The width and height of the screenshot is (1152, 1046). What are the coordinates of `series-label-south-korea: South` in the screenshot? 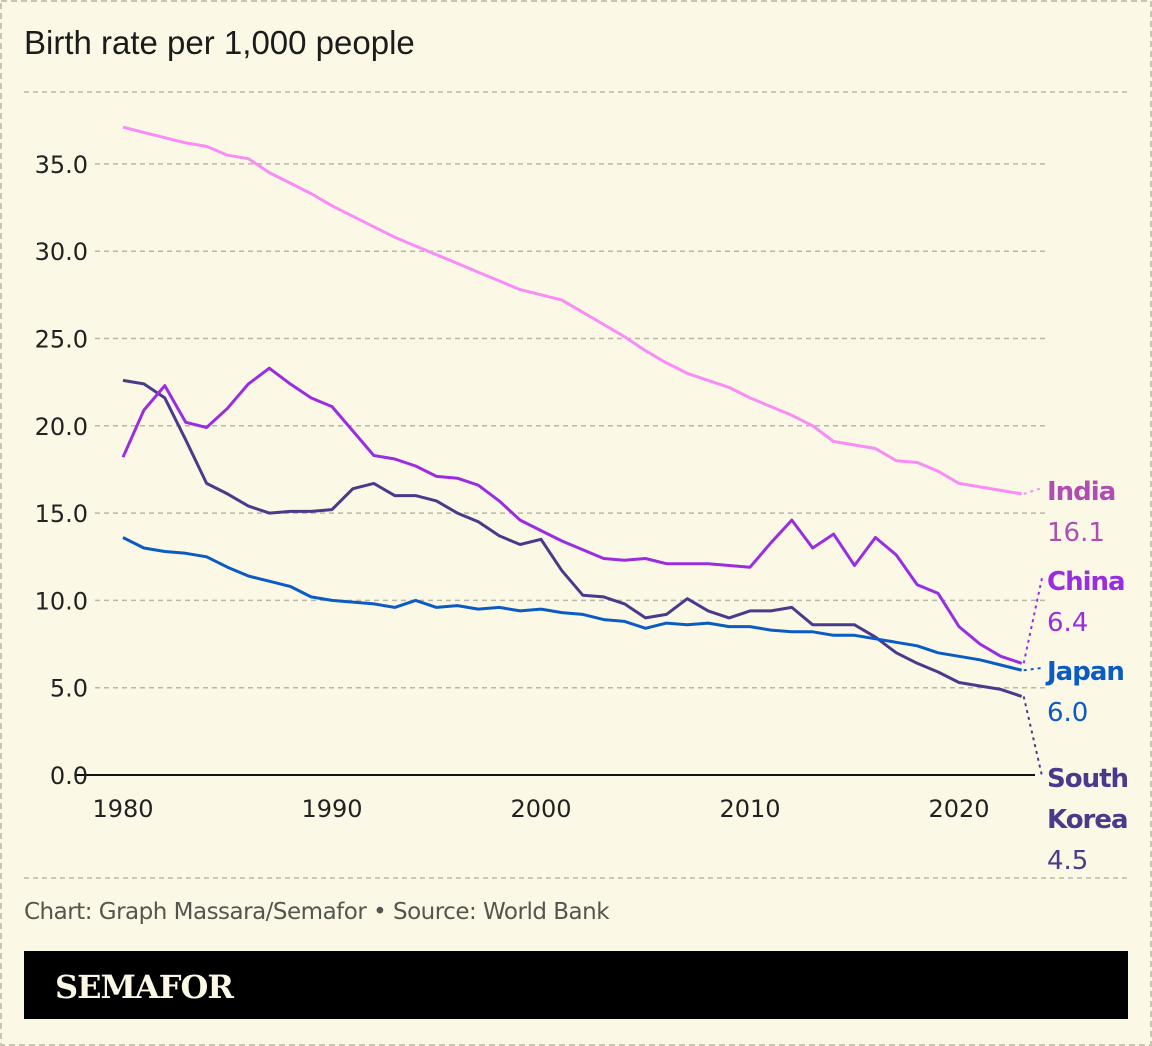 It's located at (1087, 779).